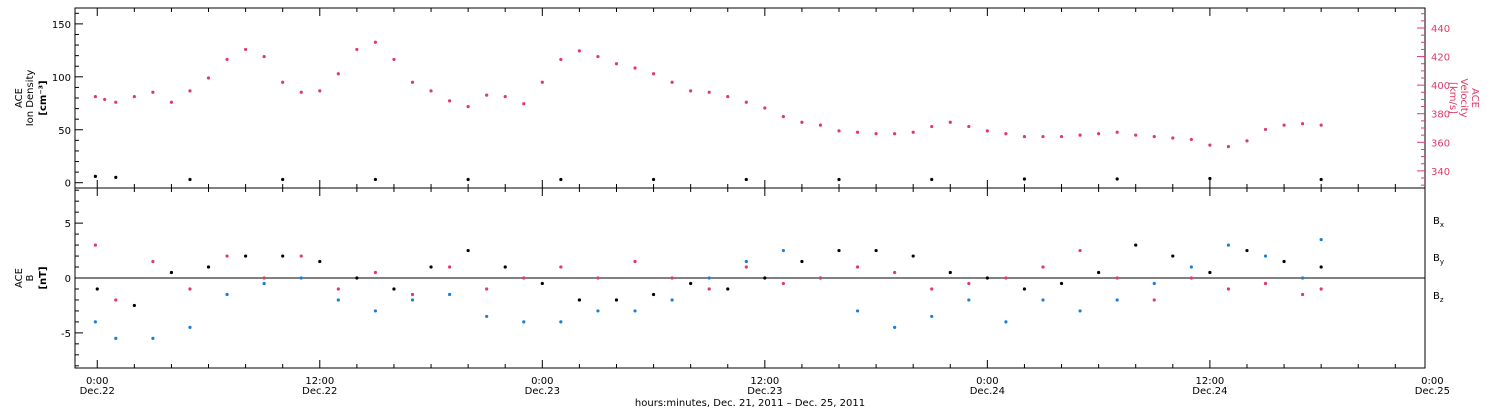  Describe the element at coordinates (1442, 300) in the screenshot. I see `legend-bz-sub: z` at that location.